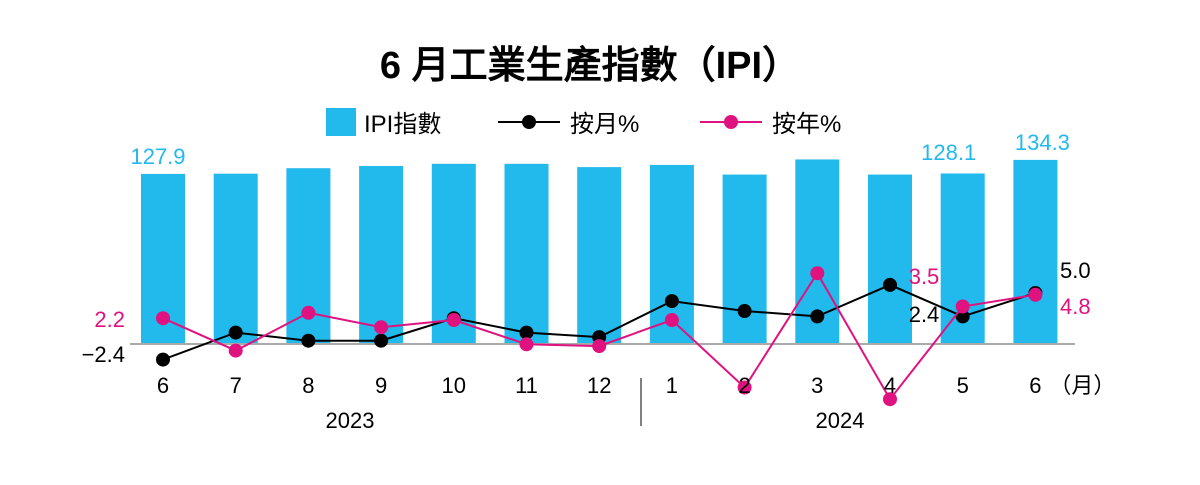 The image size is (1200, 485). Describe the element at coordinates (840, 420) in the screenshot. I see `year-label: 2024` at that location.